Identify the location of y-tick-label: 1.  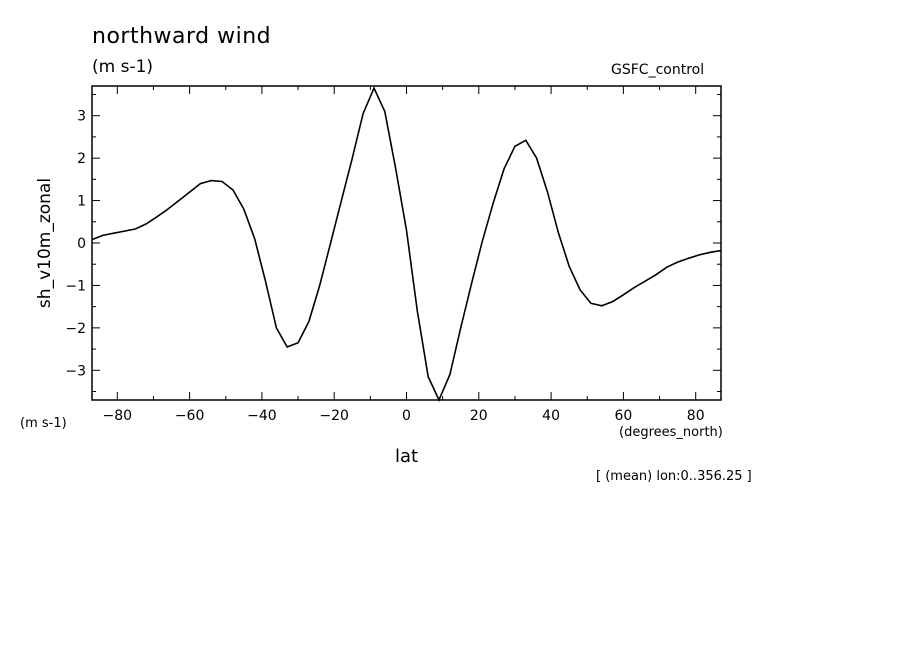
(81, 202).